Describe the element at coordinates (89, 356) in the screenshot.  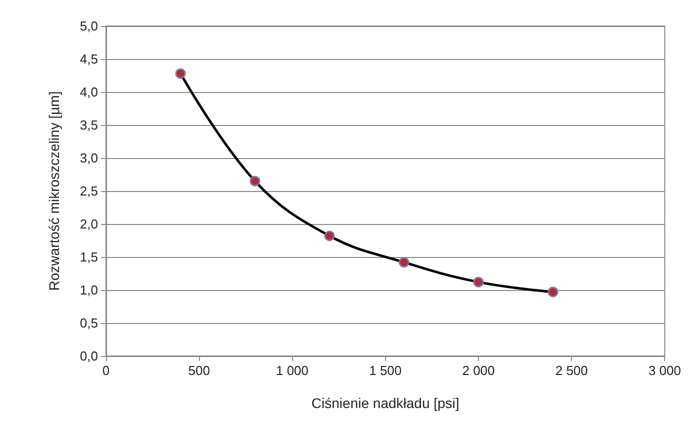
I see `y-tick-label: 0,0` at that location.